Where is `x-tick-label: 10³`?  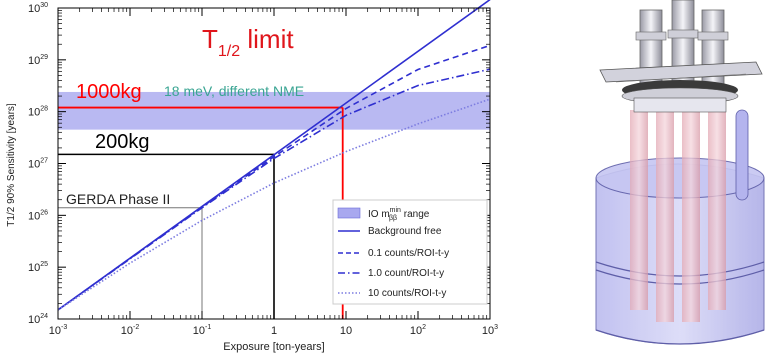
x-tick-label: 10³ is located at coordinates (490, 330).